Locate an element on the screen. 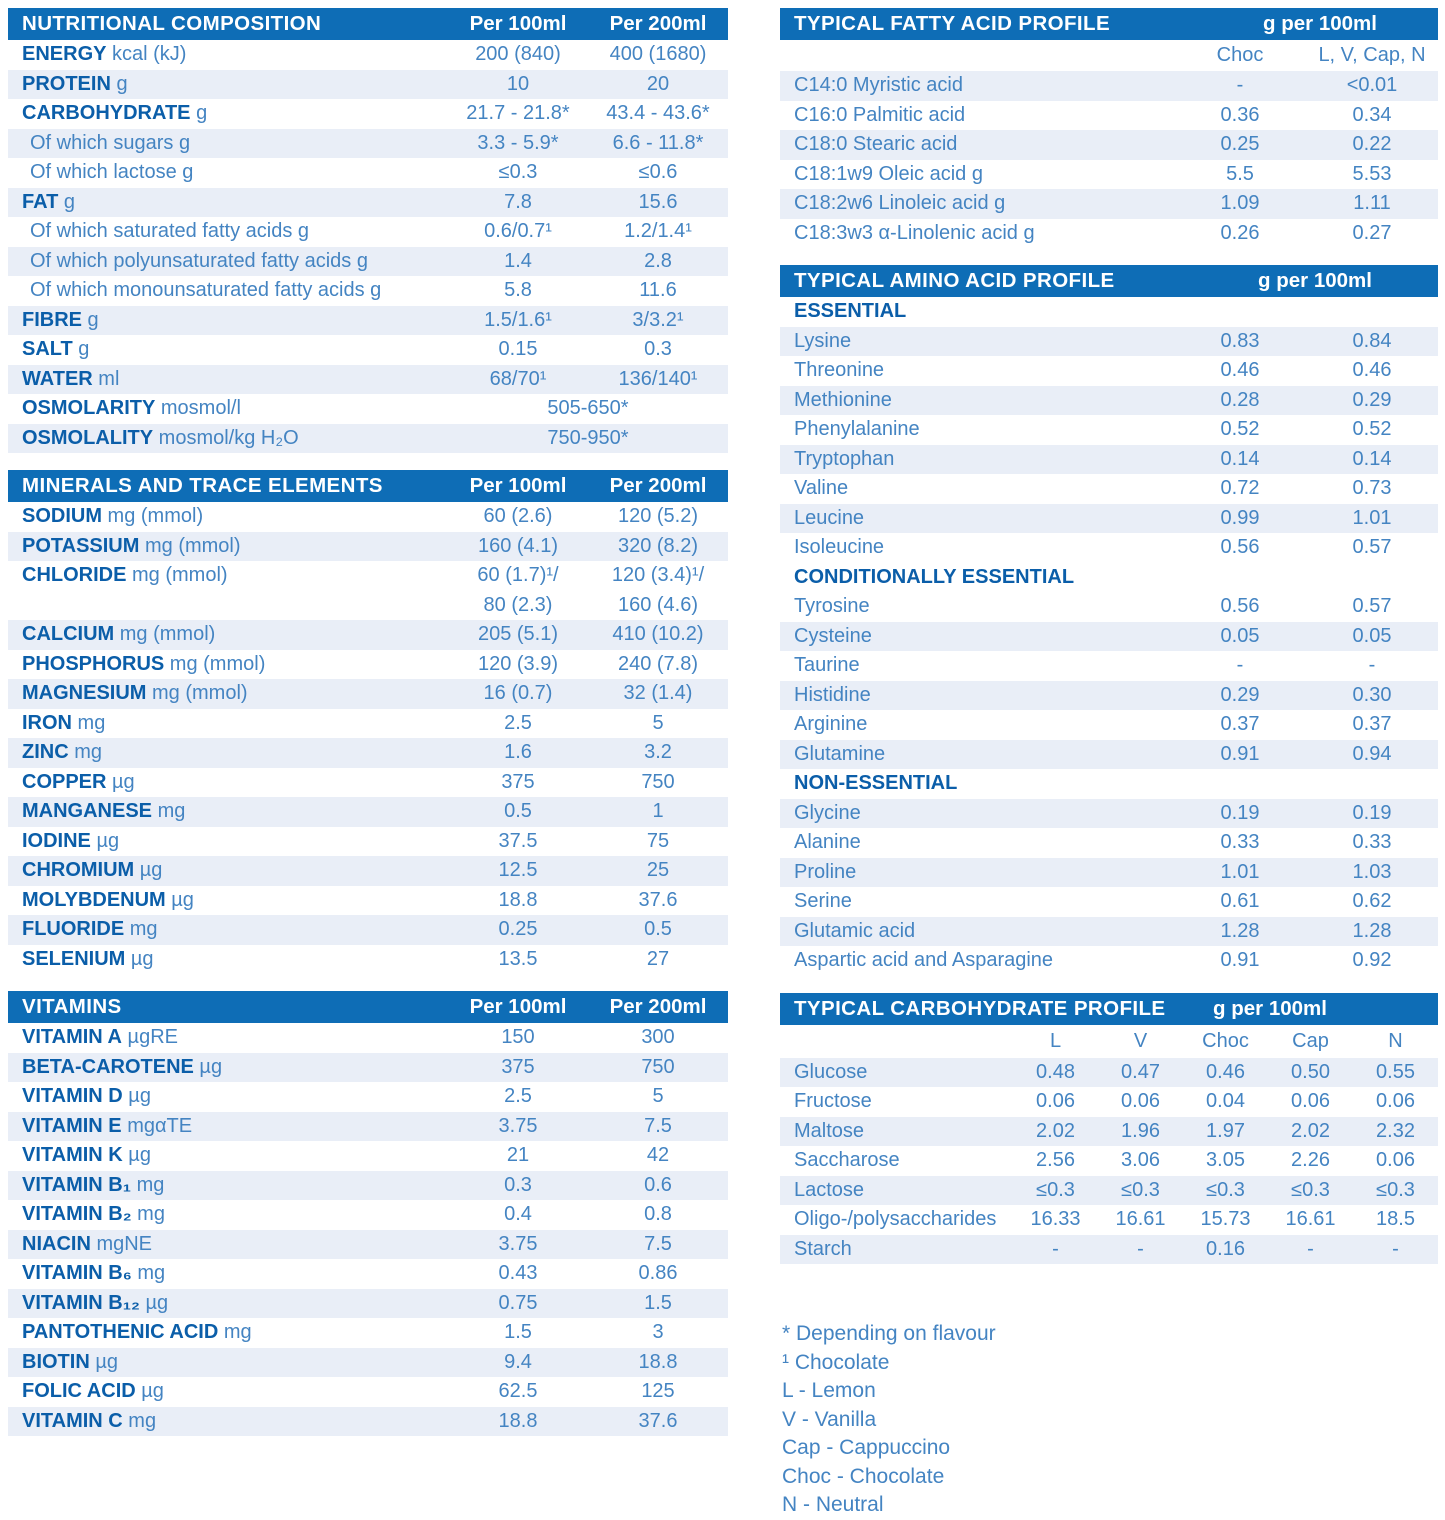  row-label-name: C14:0 Myristic acid is located at coordinates (878, 85).